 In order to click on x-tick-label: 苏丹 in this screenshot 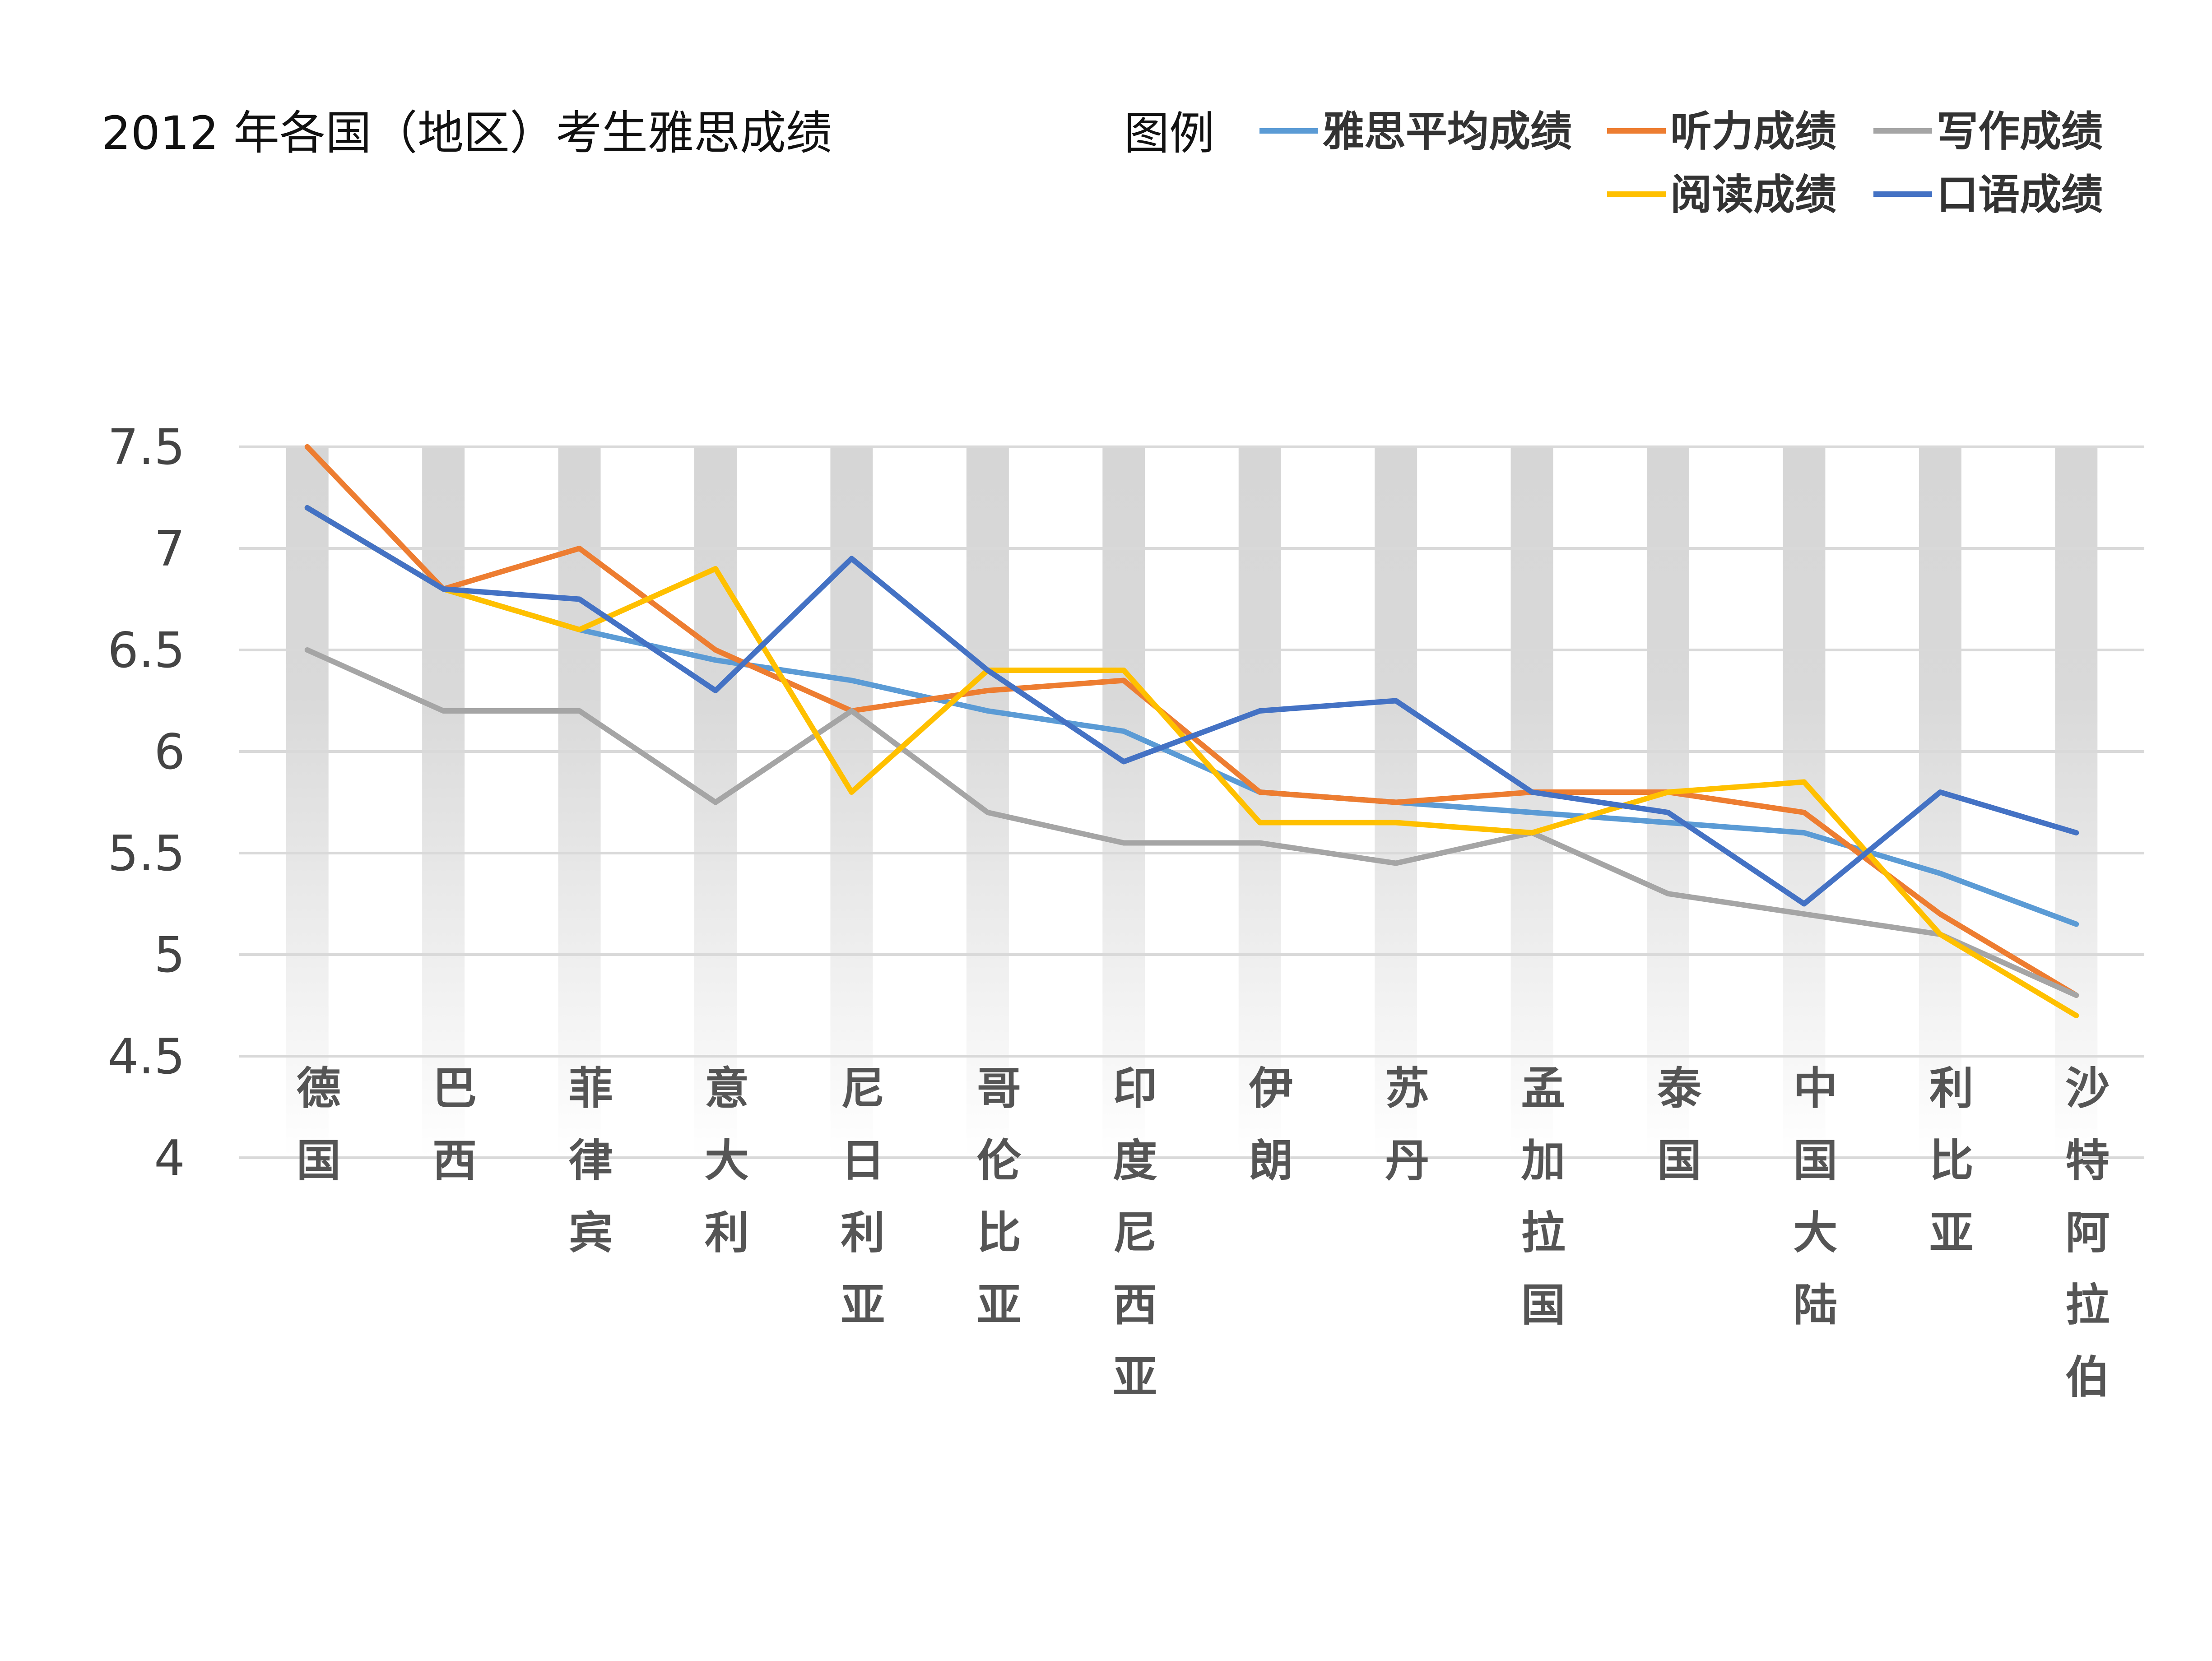, I will do `click(1407, 1125)`.